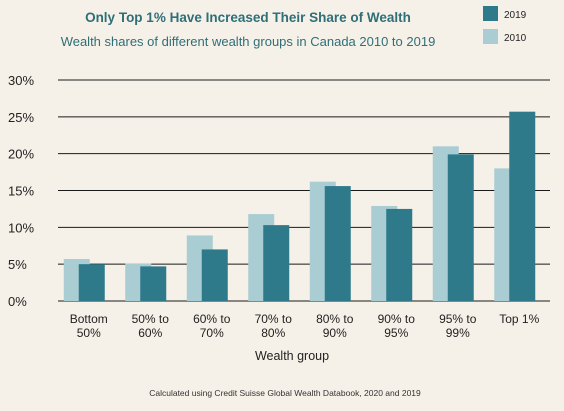  What do you see at coordinates (490, 36) in the screenshot?
I see `legend-swatch-2010` at bounding box center [490, 36].